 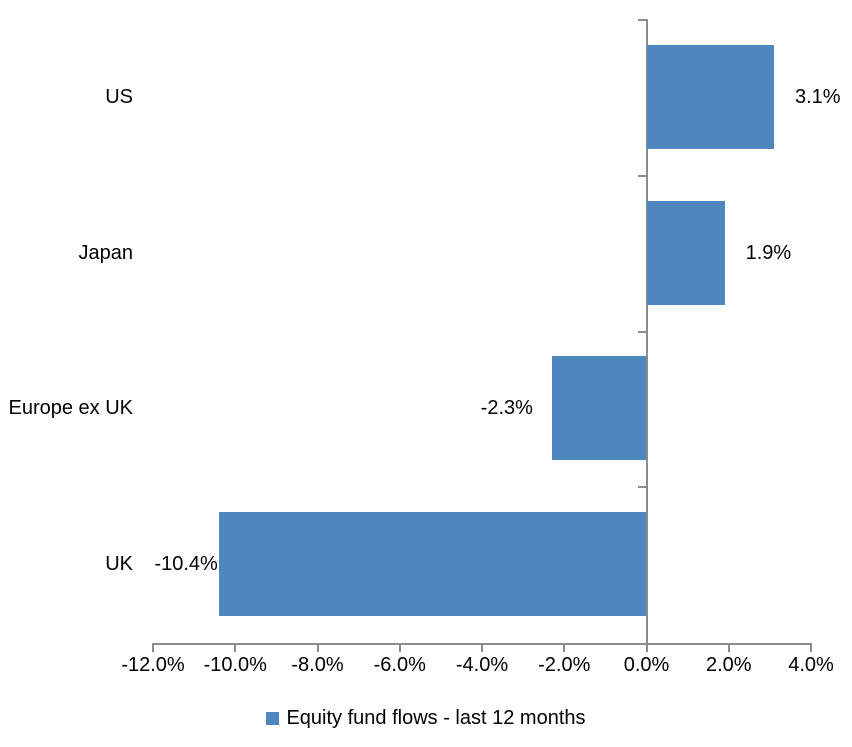 I want to click on x-tick-label: 4.0%, so click(x=811, y=665).